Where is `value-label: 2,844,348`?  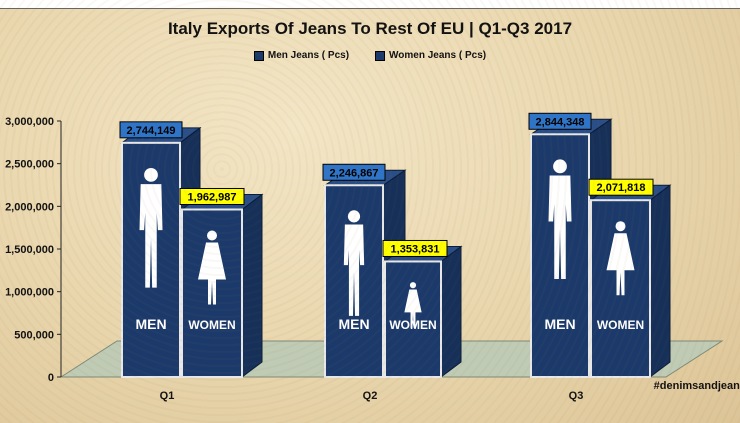
value-label: 2,844,348 is located at coordinates (560, 122).